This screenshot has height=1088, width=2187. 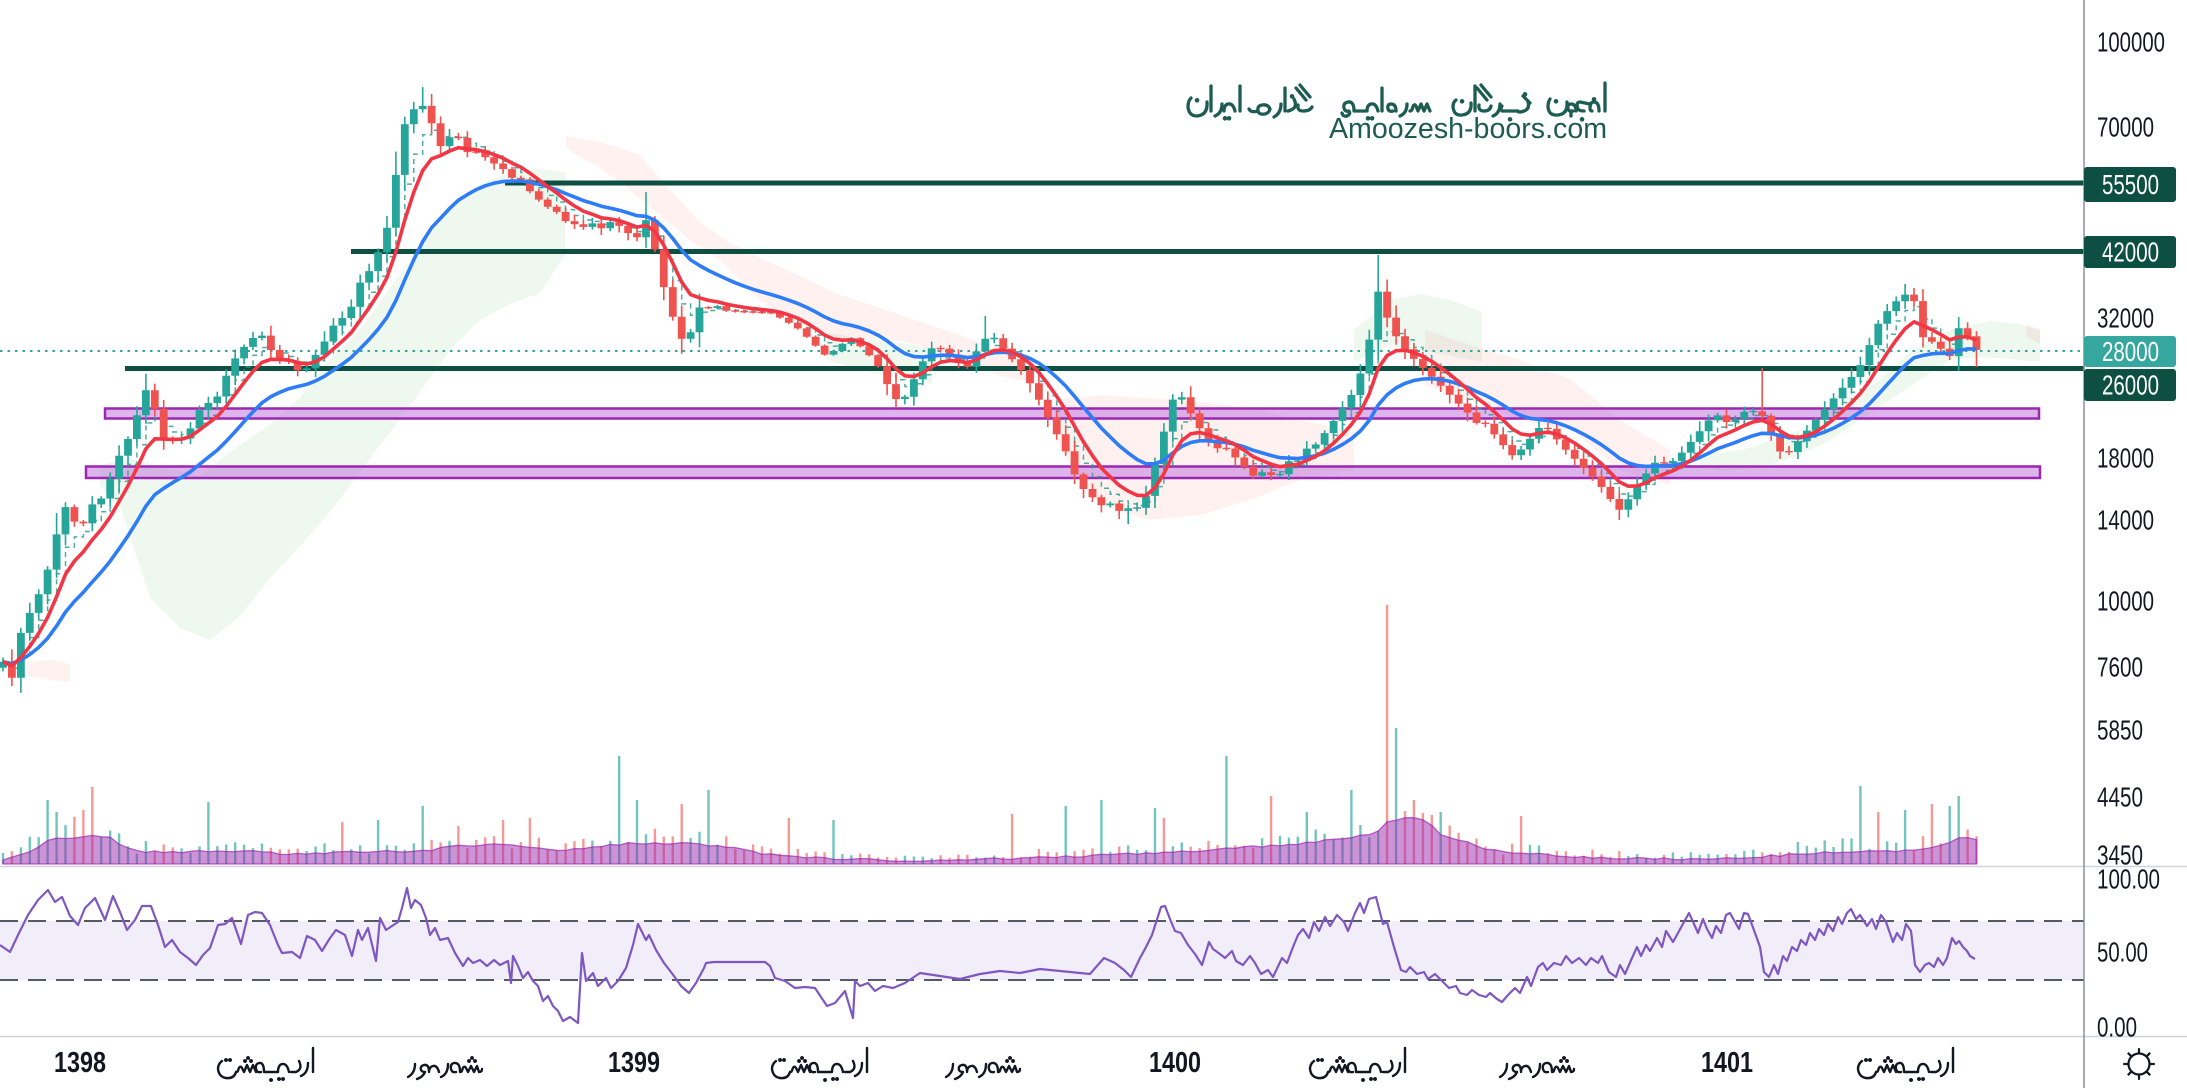 What do you see at coordinates (1175, 1063) in the screenshot?
I see `svg-text: 1400` at bounding box center [1175, 1063].